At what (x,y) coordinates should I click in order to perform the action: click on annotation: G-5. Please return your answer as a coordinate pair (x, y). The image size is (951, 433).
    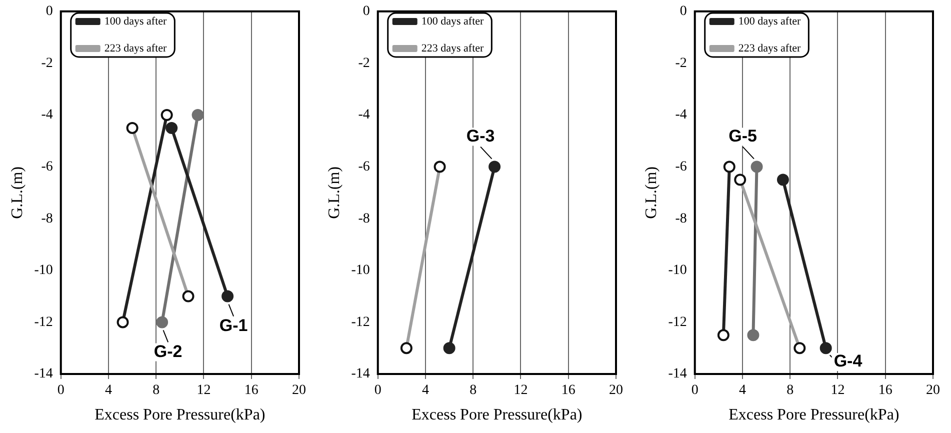
    Looking at the image, I should click on (742, 136).